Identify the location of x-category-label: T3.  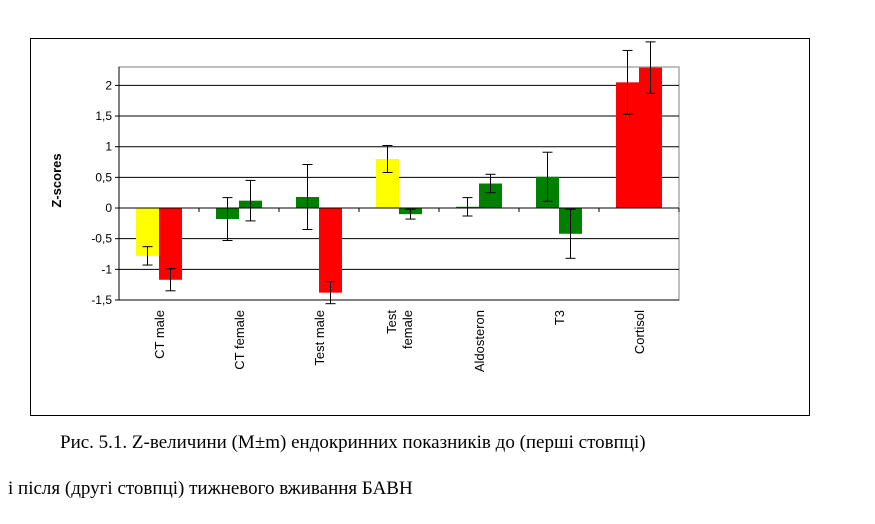
(559, 317).